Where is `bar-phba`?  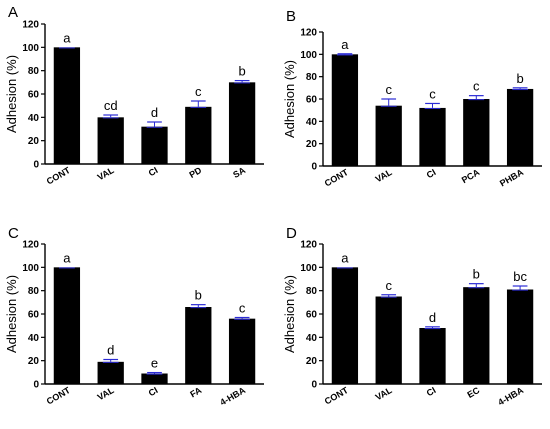
bar-phba is located at coordinates (520, 127).